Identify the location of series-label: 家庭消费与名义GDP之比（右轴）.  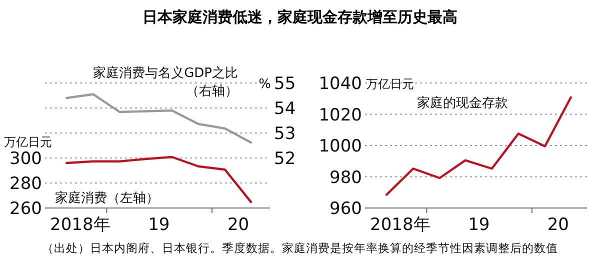
(165, 82).